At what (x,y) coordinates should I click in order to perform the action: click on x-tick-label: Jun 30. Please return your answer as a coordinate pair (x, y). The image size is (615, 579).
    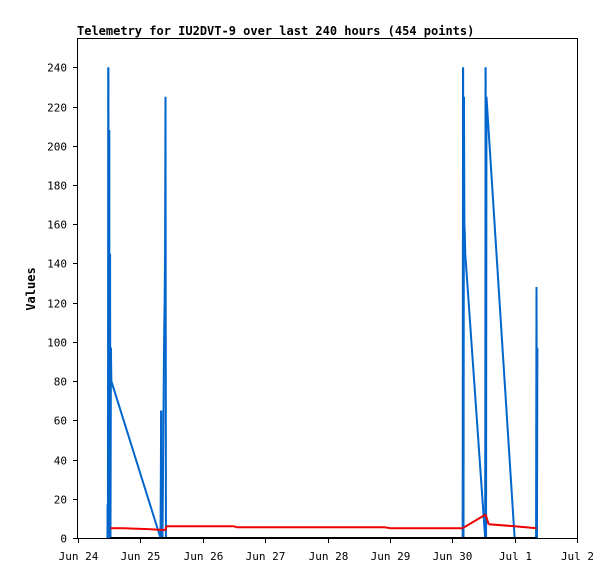
    Looking at the image, I should click on (453, 556).